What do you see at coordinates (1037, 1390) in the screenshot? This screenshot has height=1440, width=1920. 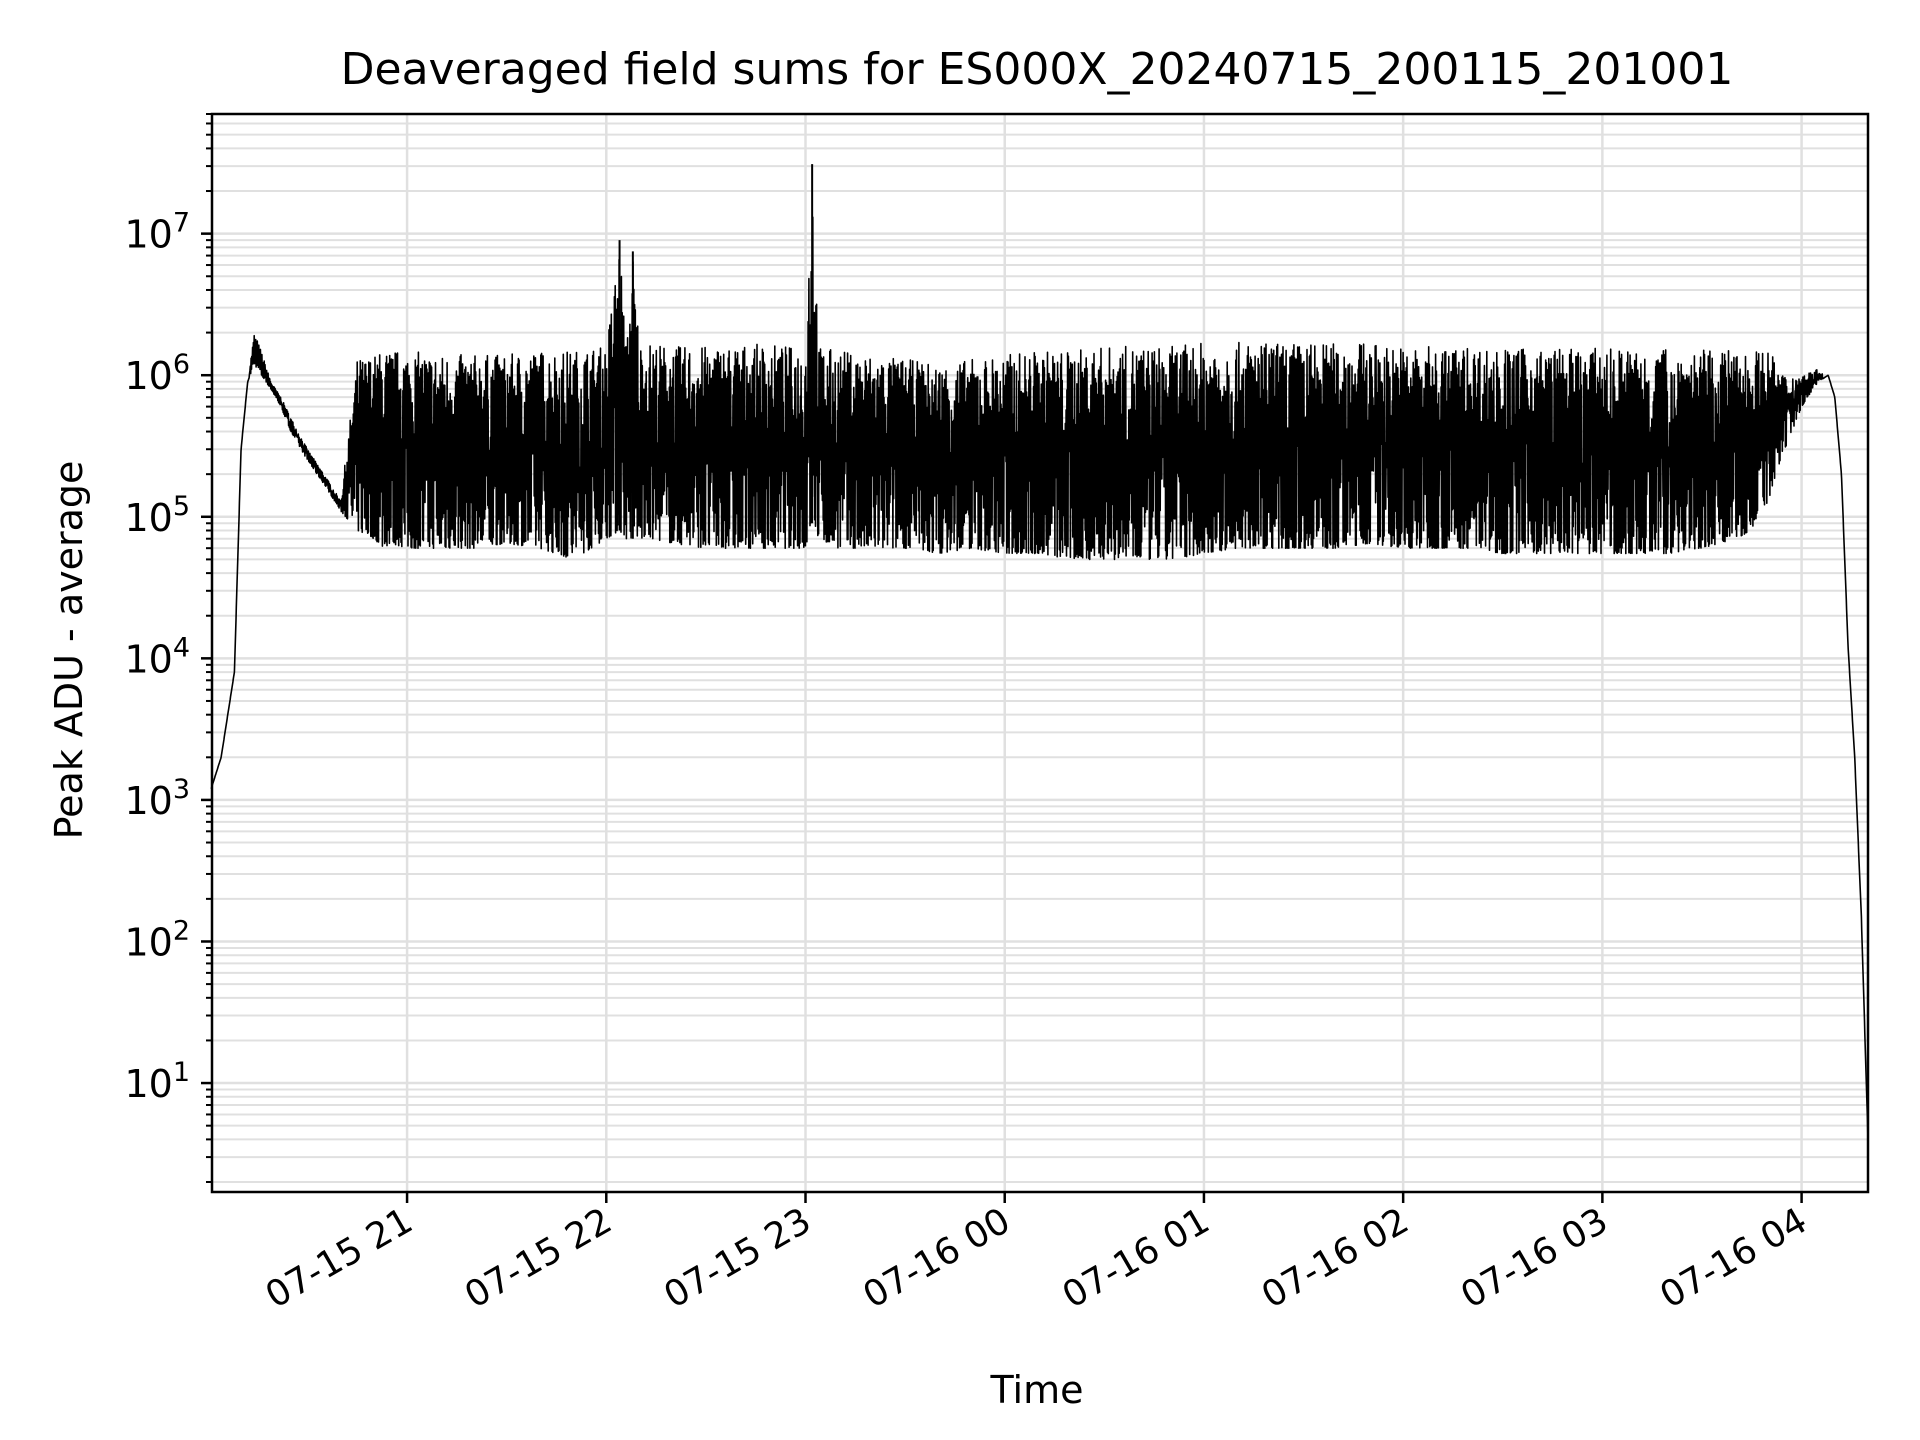 I see `x-axis-label: Time` at bounding box center [1037, 1390].